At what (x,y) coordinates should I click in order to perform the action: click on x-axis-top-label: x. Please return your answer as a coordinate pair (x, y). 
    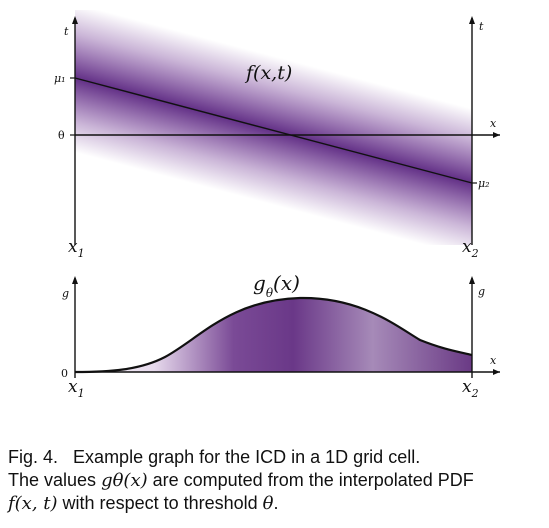
    Looking at the image, I should click on (493, 123).